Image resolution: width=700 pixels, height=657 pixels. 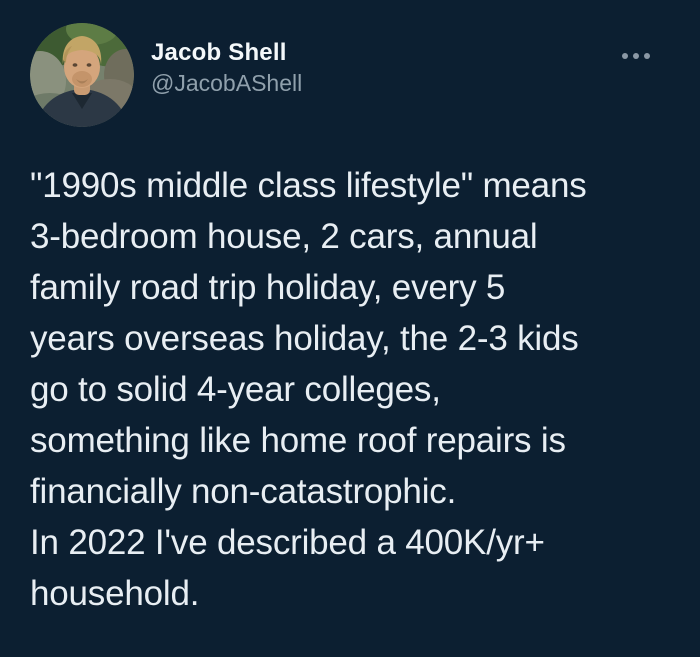 I want to click on tweet-text-line: something like home roof repairs is, so click(x=298, y=440).